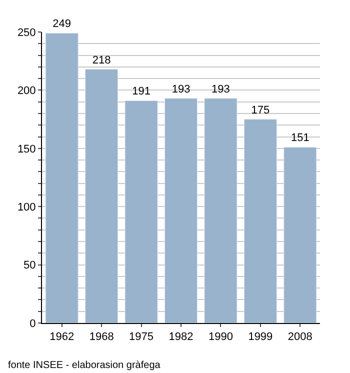 The image size is (350, 373). I want to click on x-tick-label: 1999, so click(260, 337).